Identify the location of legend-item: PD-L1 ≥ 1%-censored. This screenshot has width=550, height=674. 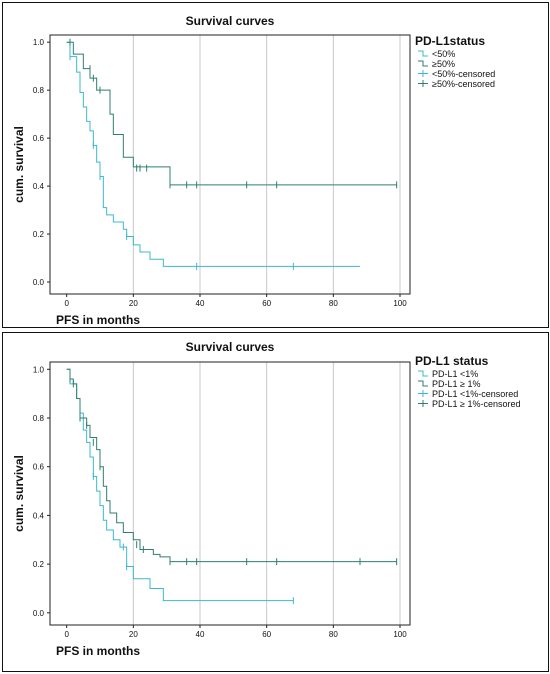
(476, 404).